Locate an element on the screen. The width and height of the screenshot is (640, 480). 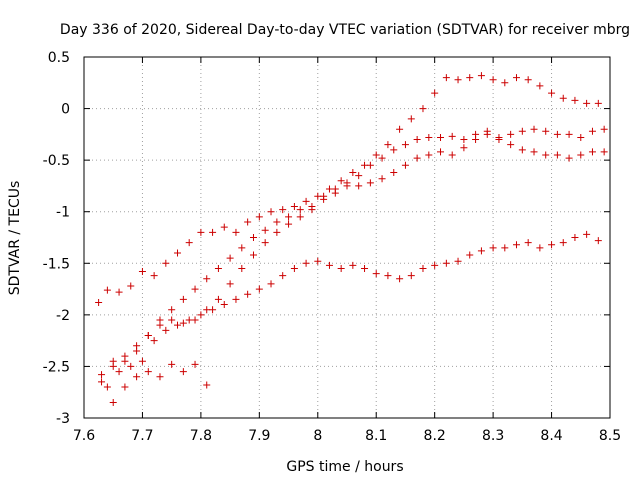
x-tick-label: 8.3 is located at coordinates (493, 436).